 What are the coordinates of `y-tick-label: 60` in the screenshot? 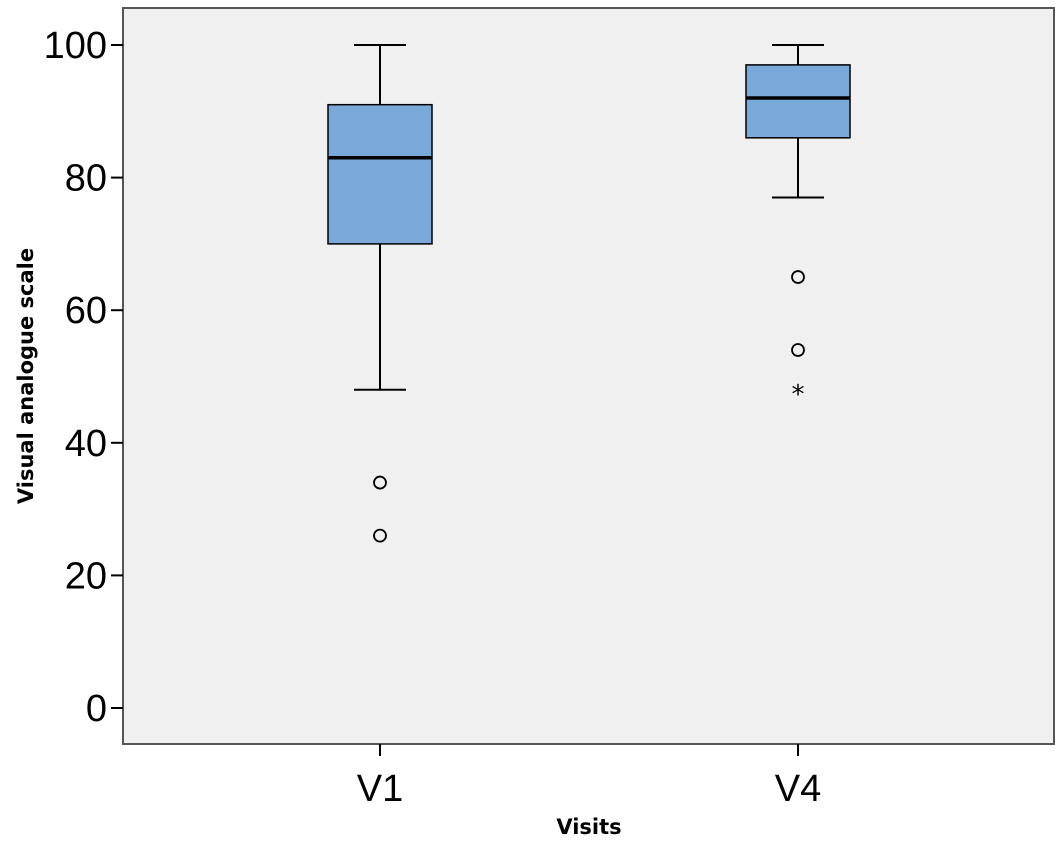 It's located at (86, 311).